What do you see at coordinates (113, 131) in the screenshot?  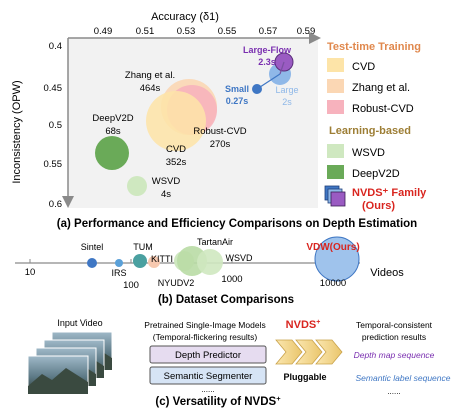 I see `label-deepv2d-time: 68s` at bounding box center [113, 131].